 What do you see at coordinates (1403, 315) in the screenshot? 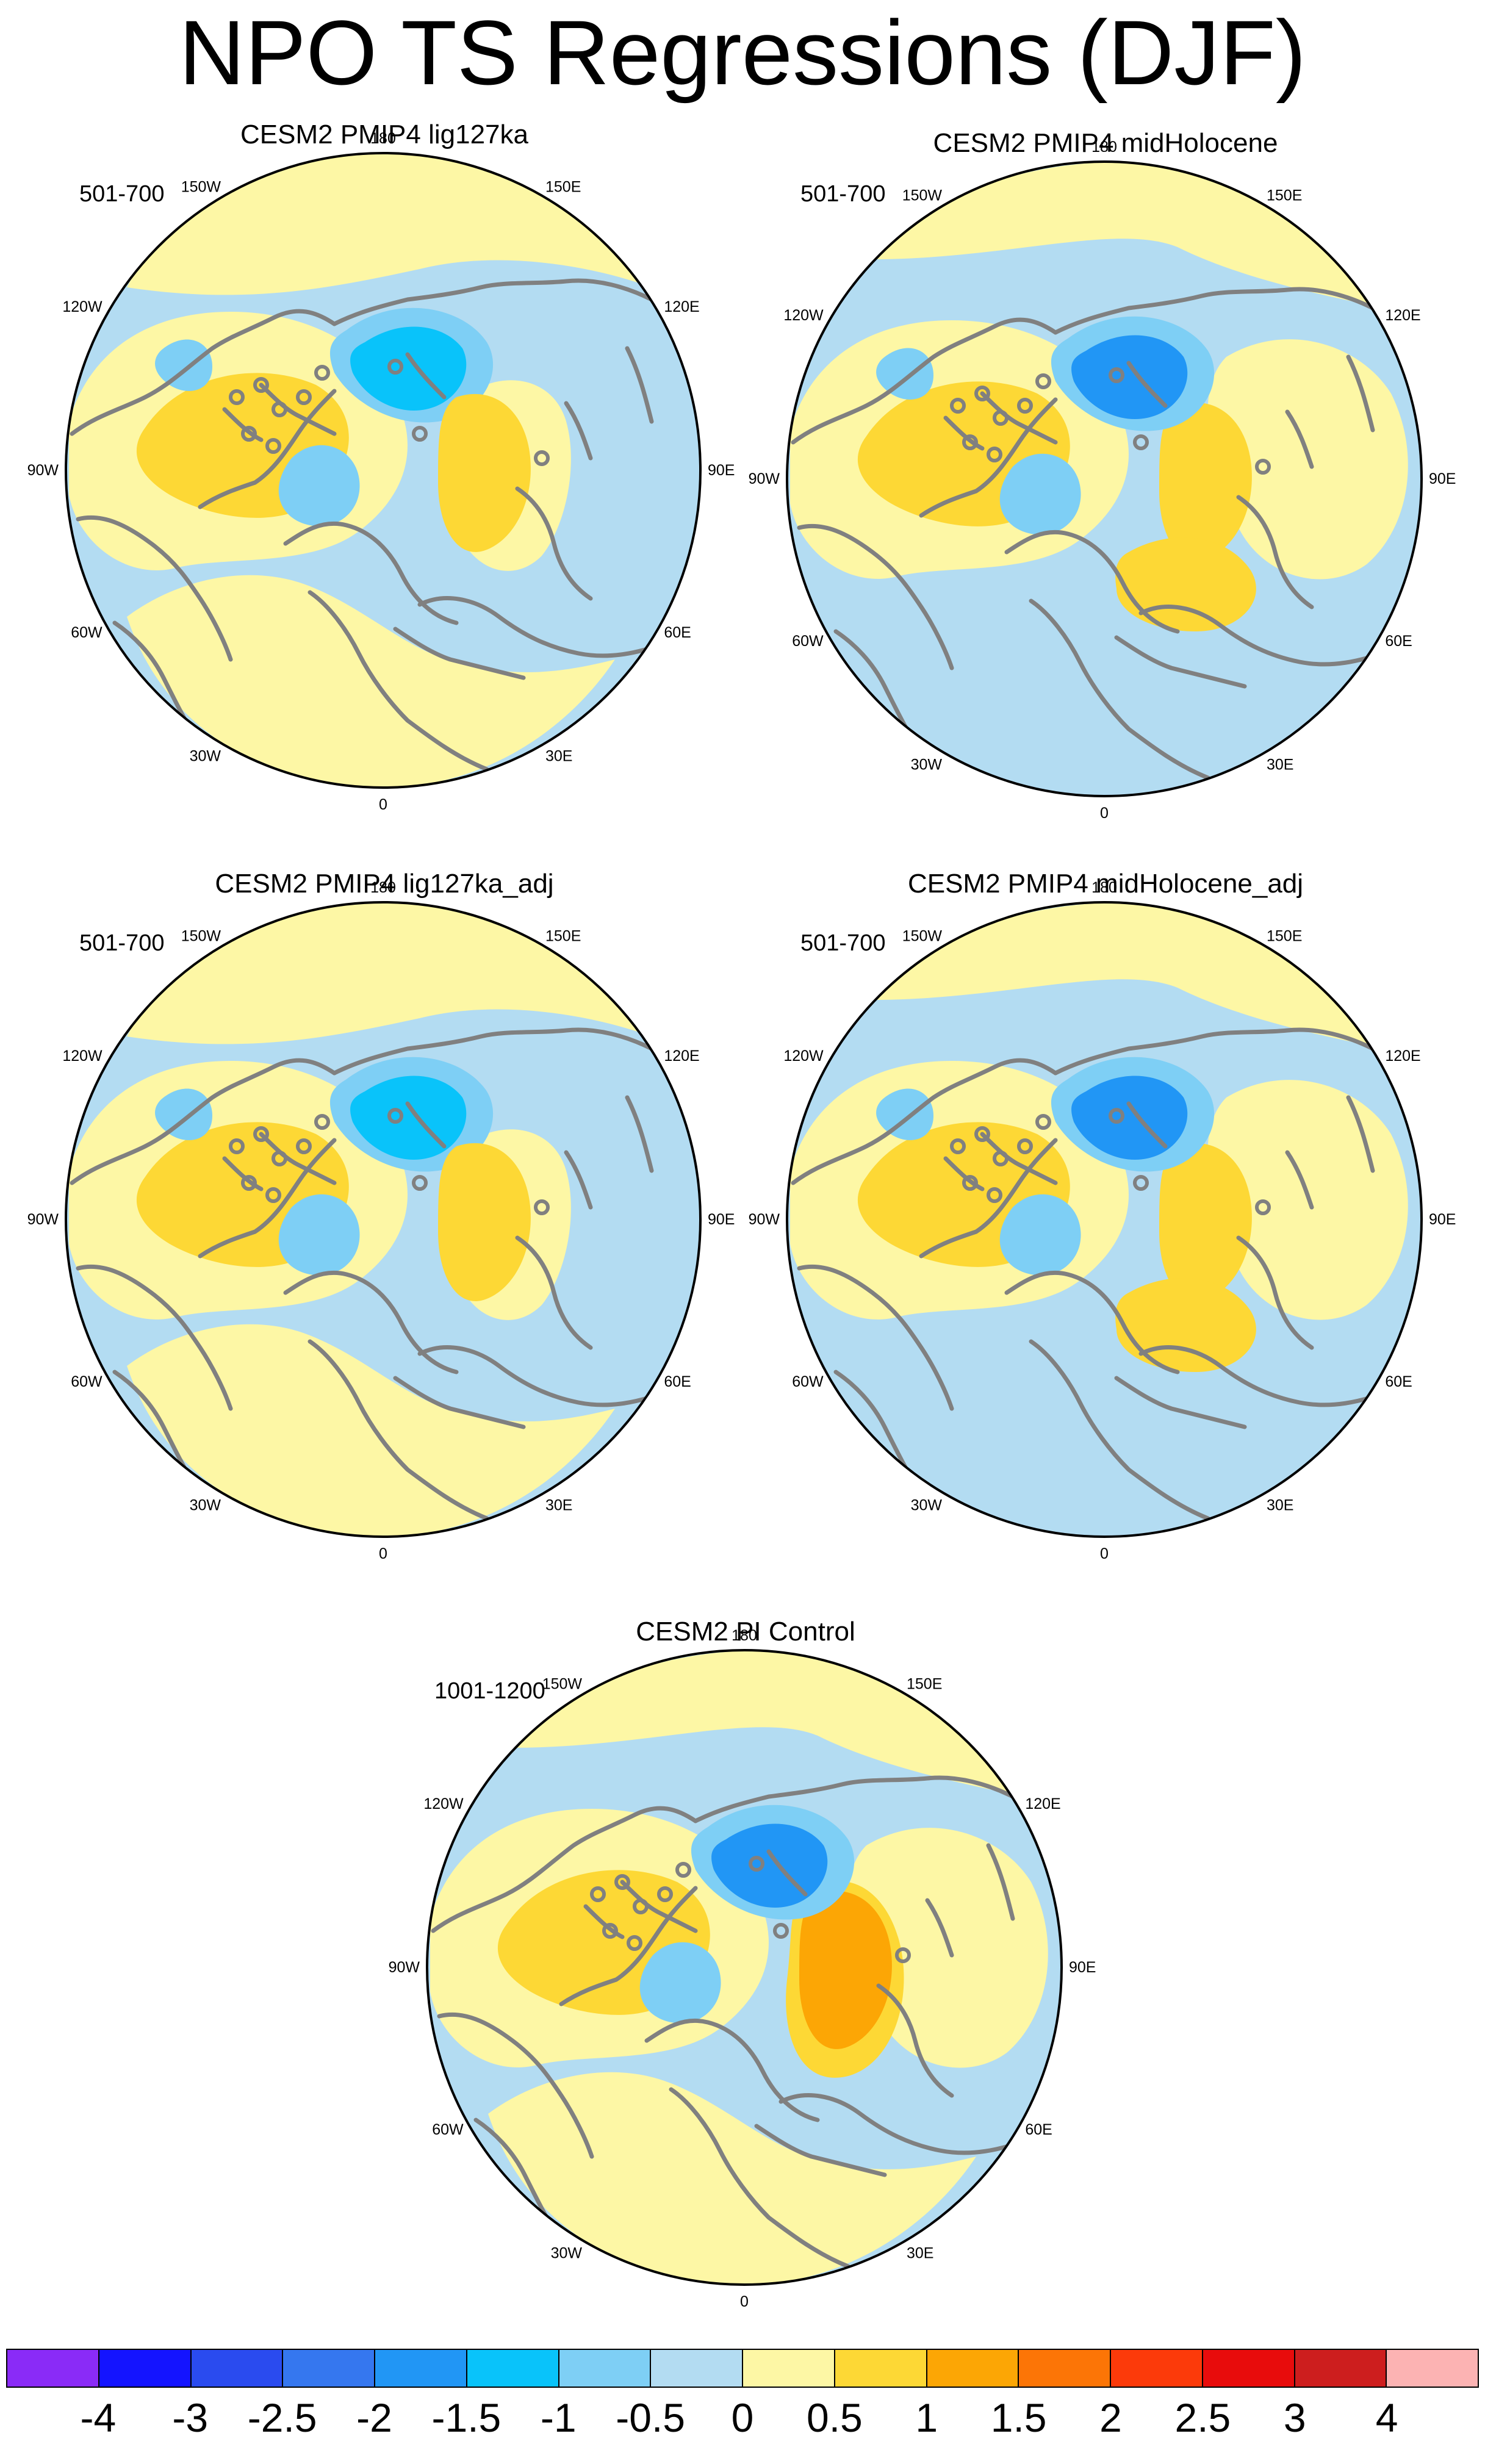
I see `longitude-label: 120E` at bounding box center [1403, 315].